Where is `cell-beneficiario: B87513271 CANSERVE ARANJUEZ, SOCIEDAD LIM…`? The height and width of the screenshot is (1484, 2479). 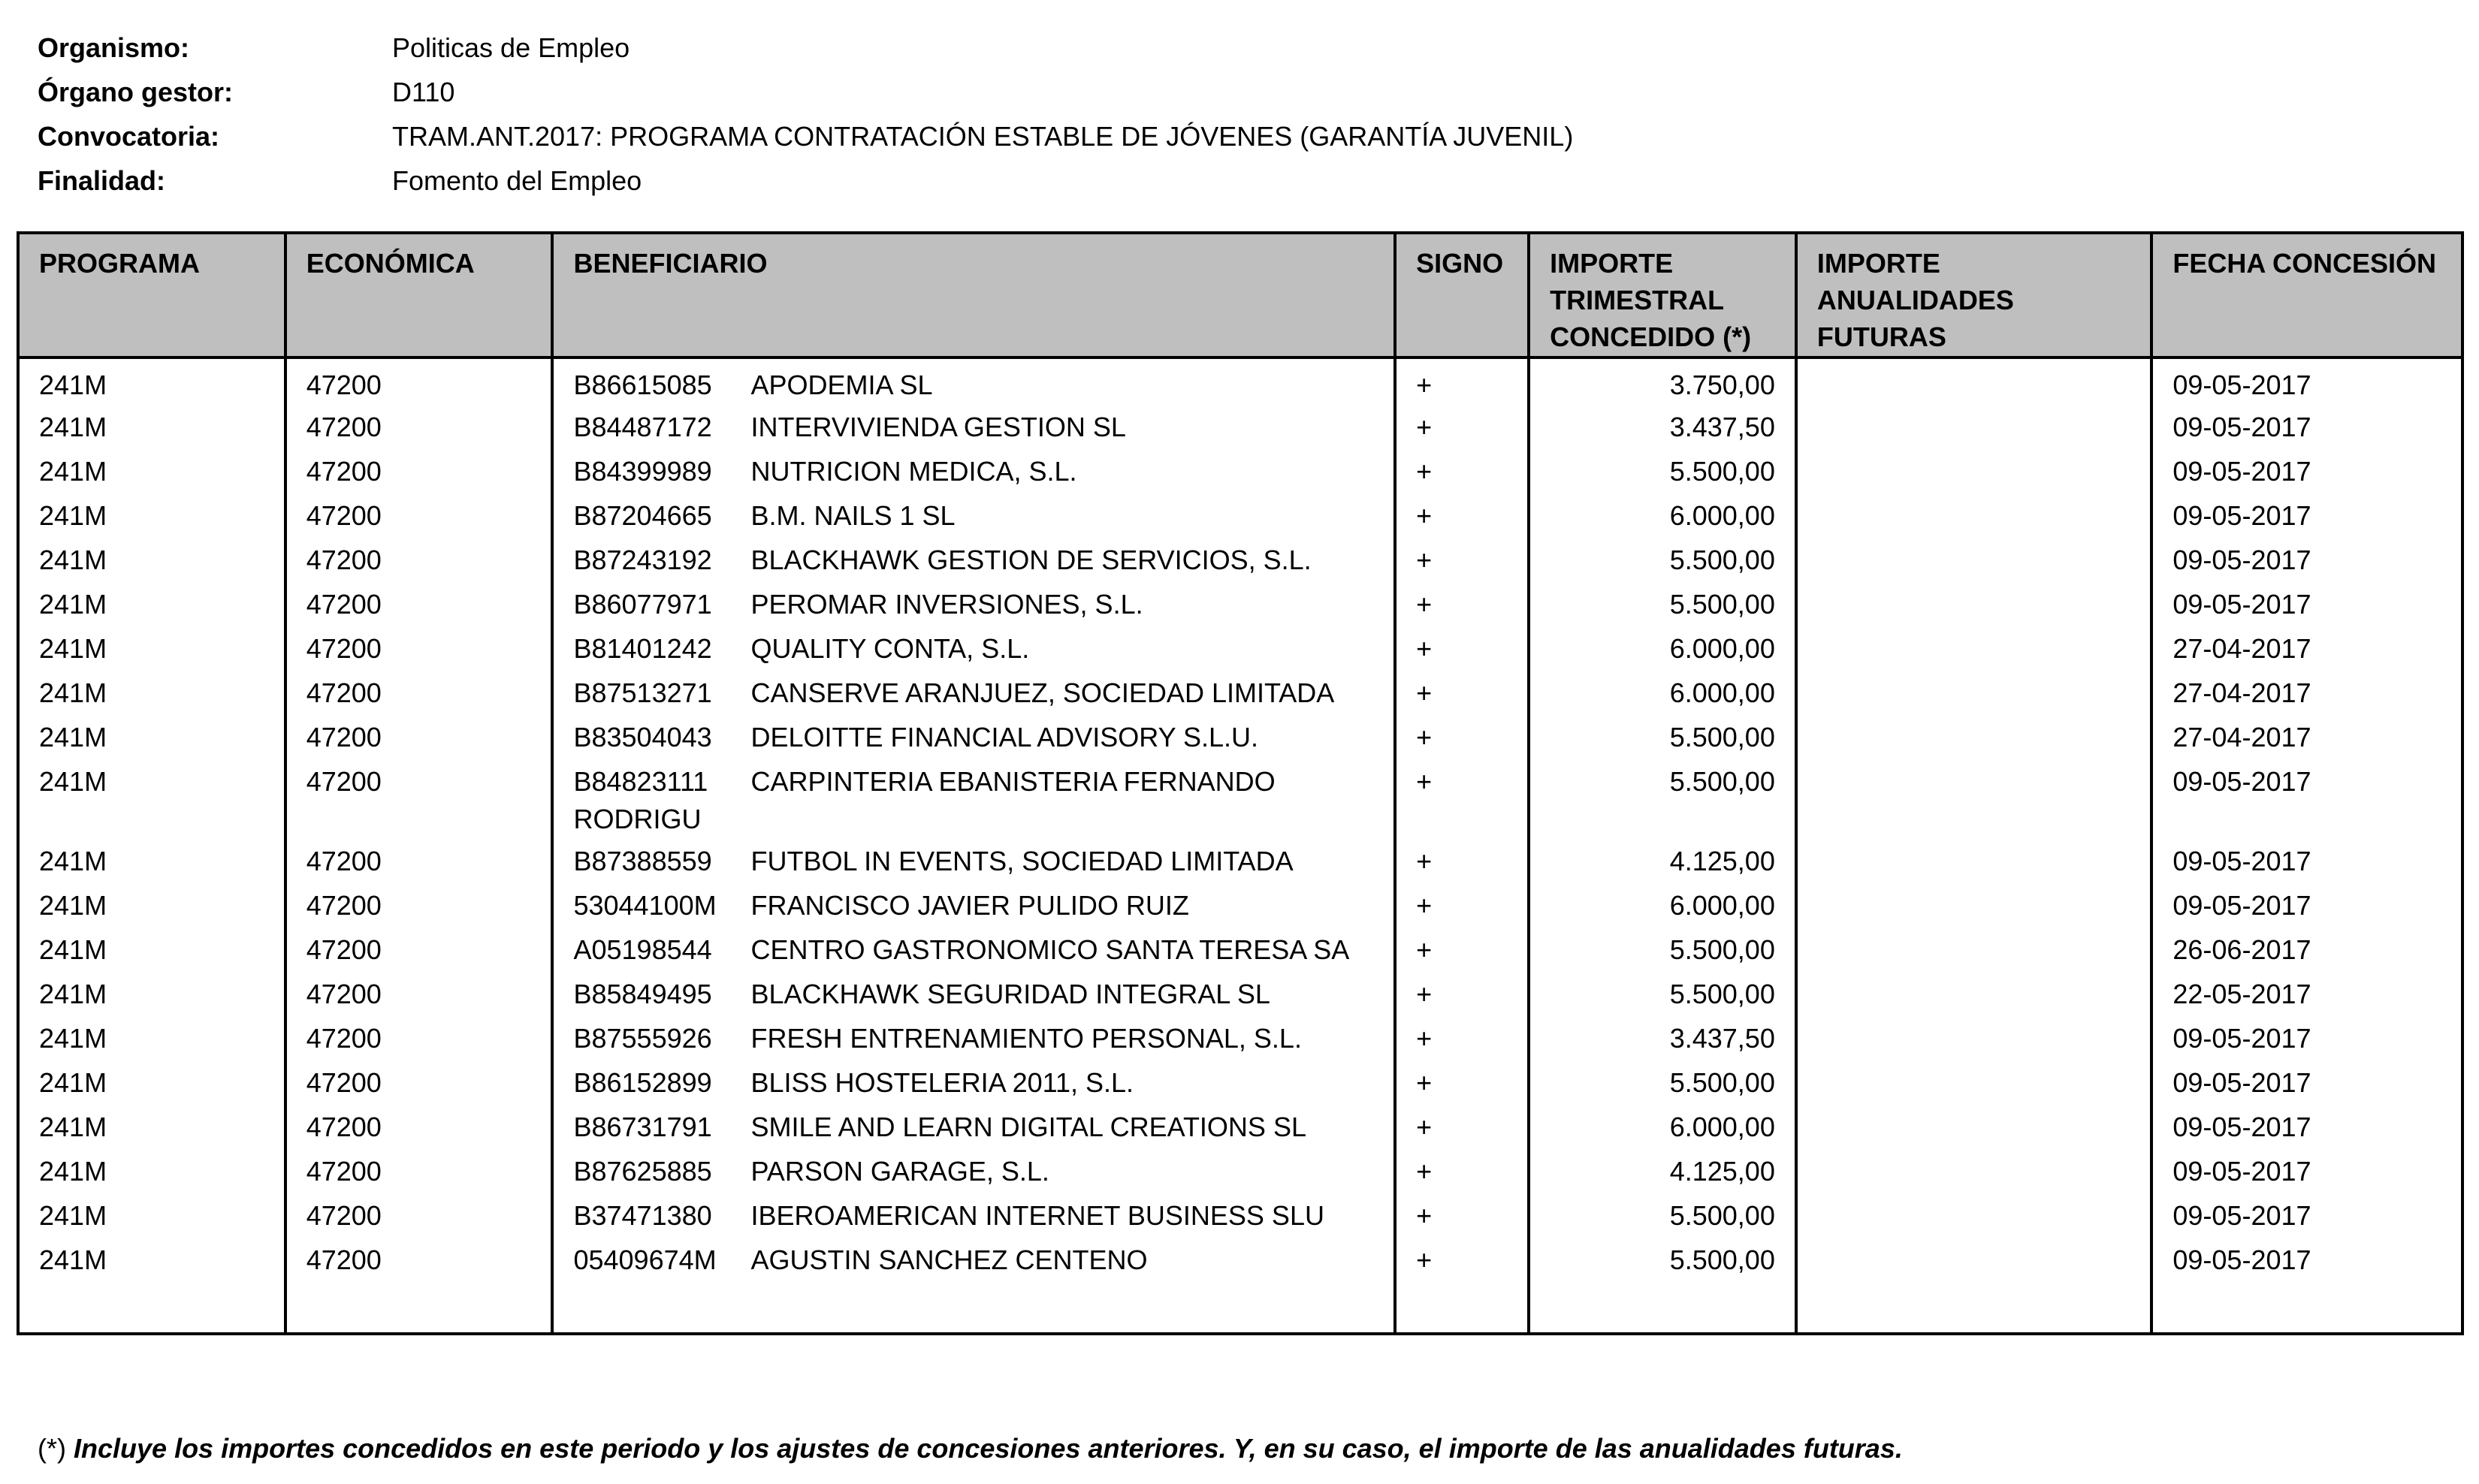
cell-beneficiario: B87513271 CANSERVE ARANJUEZ, SOCIEDAD LIM… is located at coordinates (974, 692).